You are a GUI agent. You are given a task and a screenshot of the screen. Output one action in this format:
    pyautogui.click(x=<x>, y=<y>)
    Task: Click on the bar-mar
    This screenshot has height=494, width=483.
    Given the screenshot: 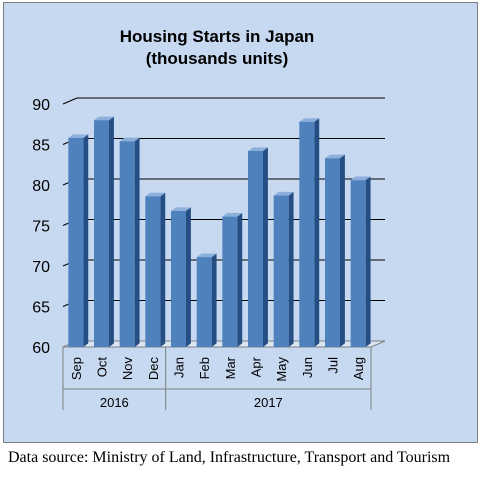 What is the action you would take?
    pyautogui.click(x=232, y=279)
    